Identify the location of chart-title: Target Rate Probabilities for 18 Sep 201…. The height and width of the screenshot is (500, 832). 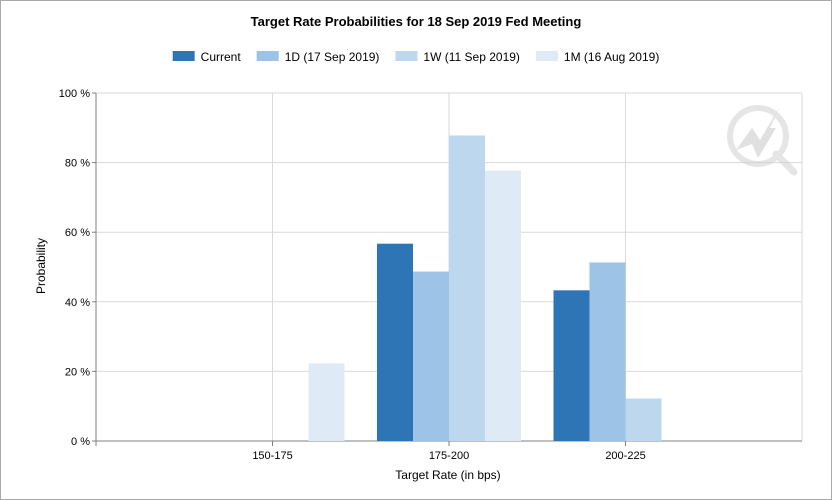
(416, 21).